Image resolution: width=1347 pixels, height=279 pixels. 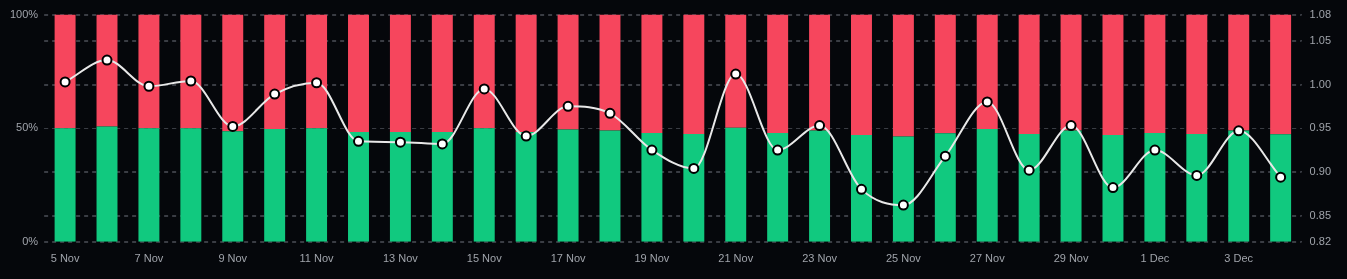 I want to click on y2-tick-label: 0.95, so click(x=1320, y=127).